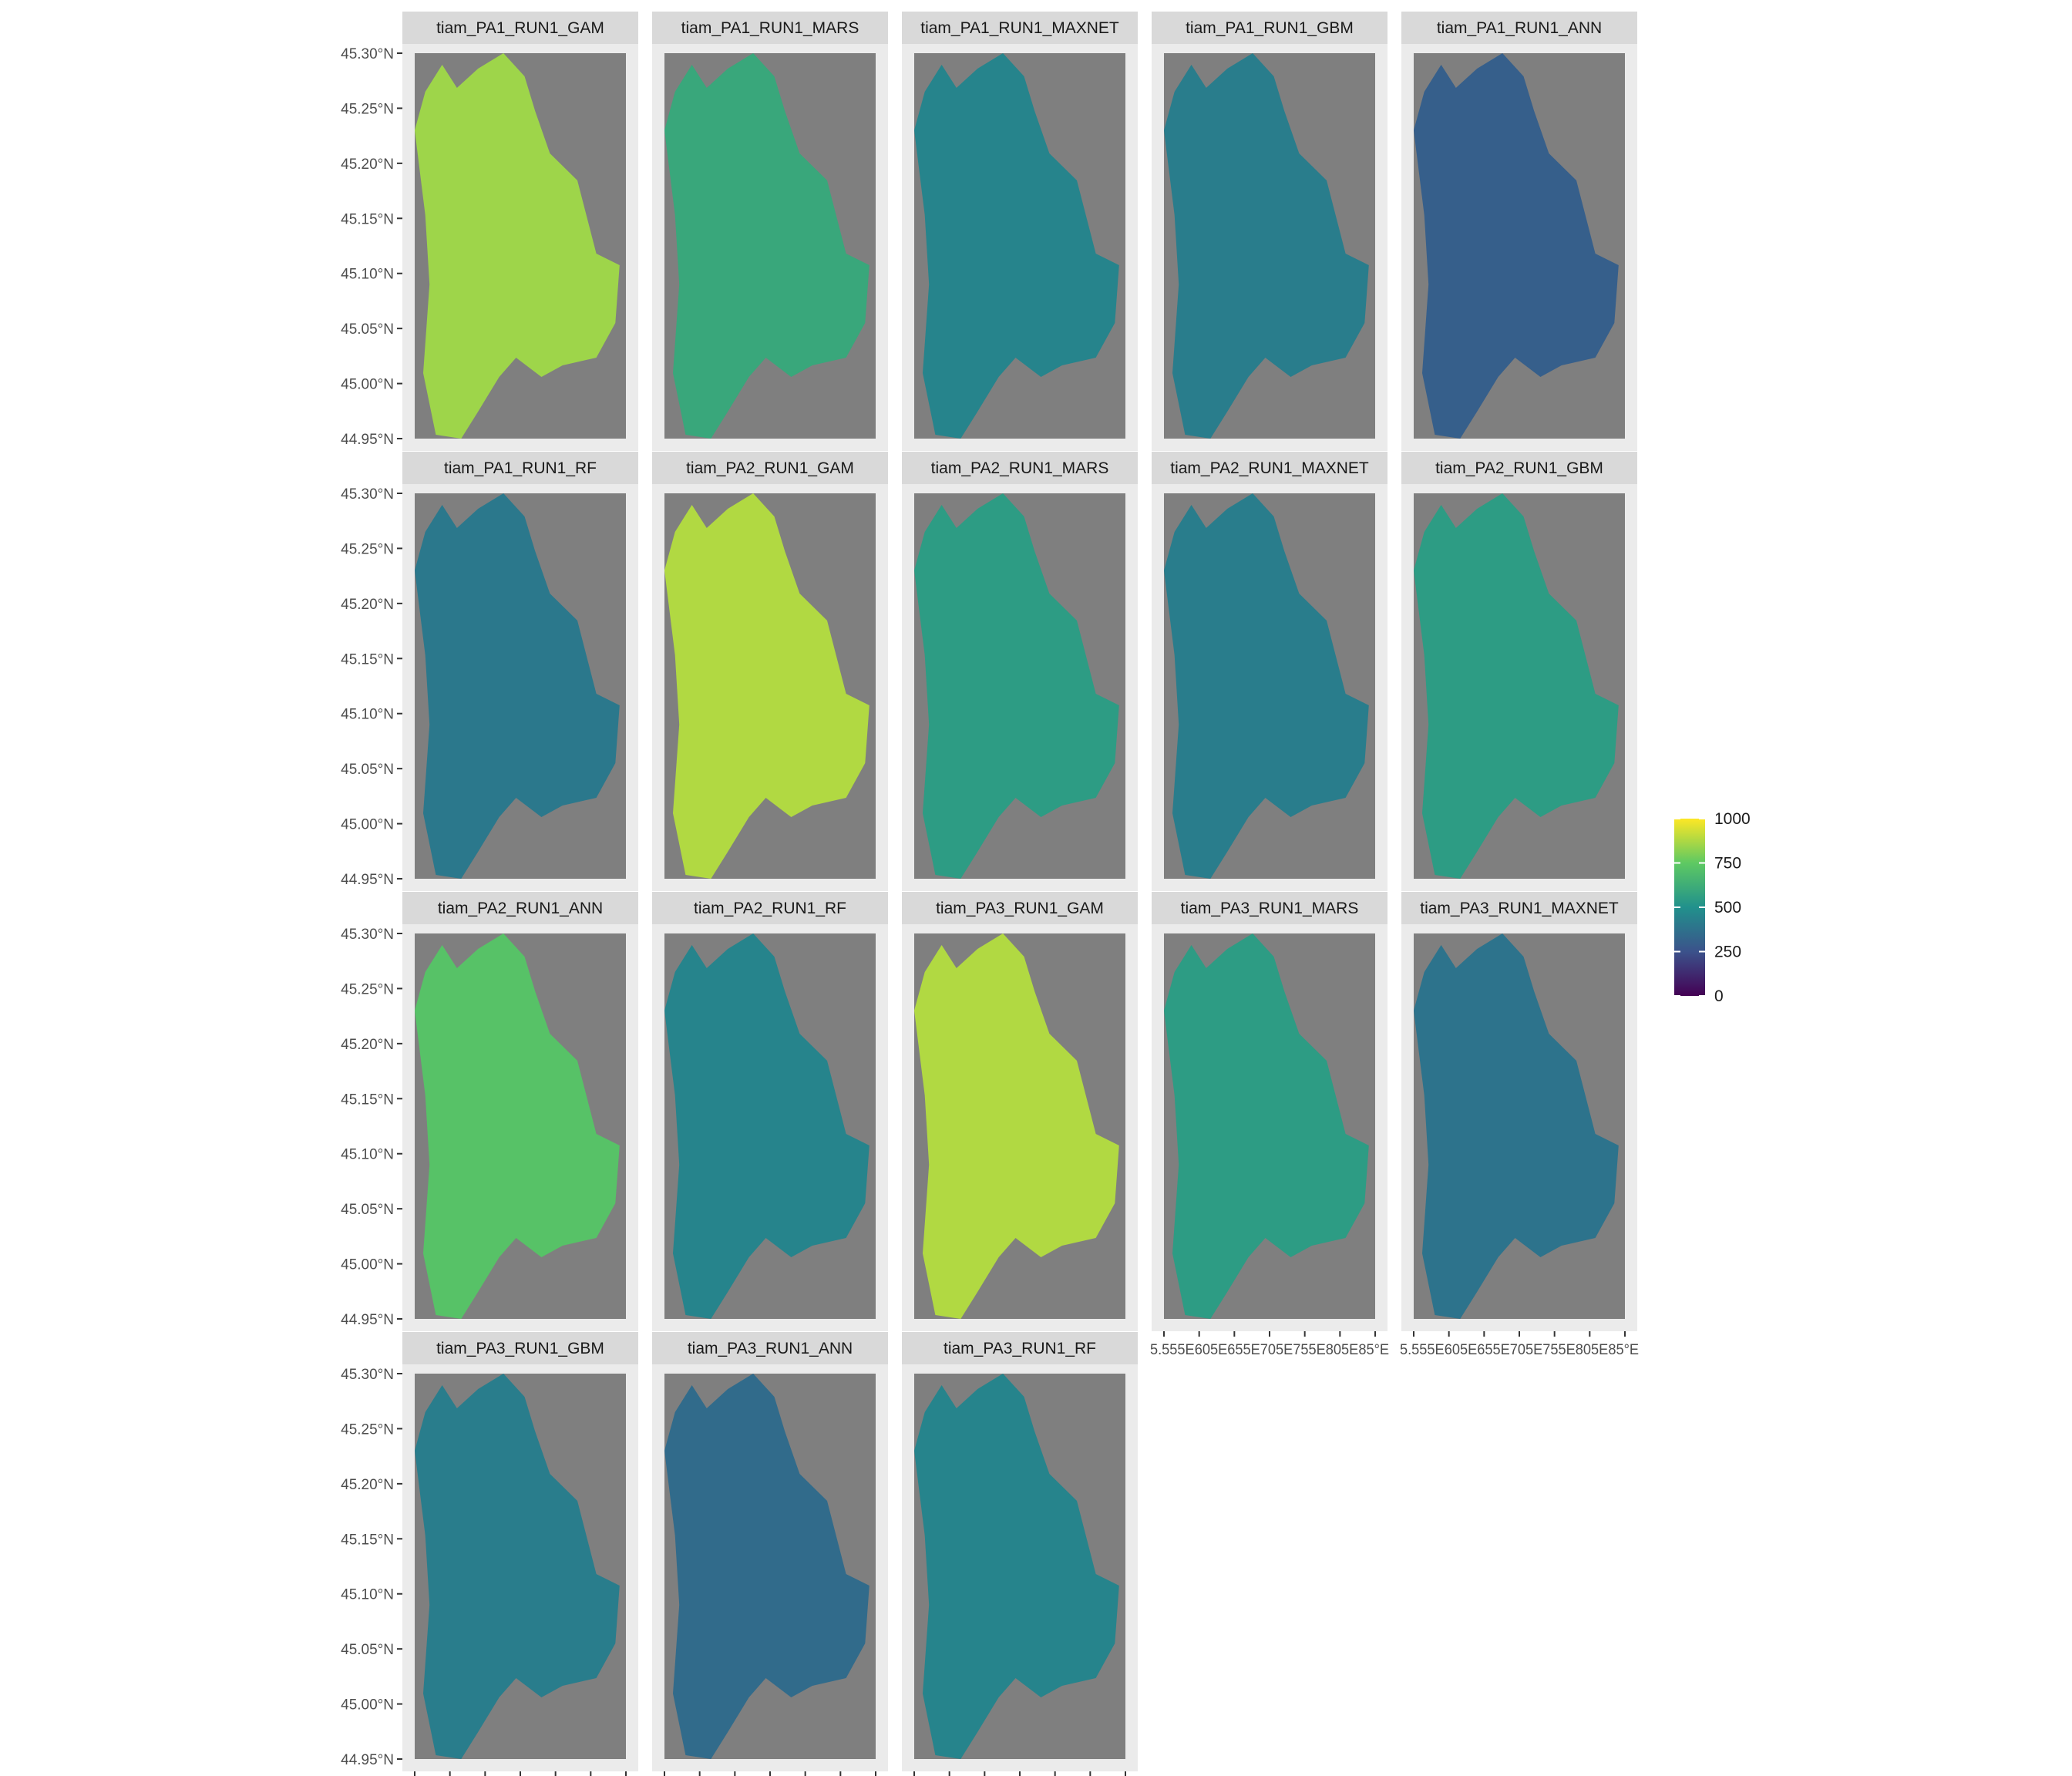  I want to click on facet-panel: tiam_PA1_RUN1_MARS, so click(770, 231).